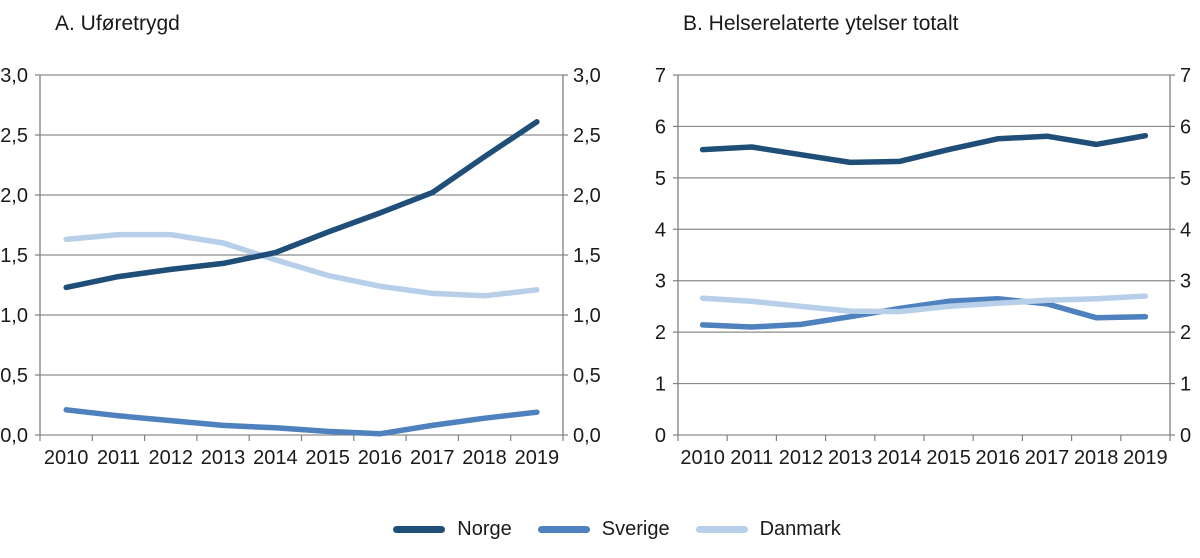  What do you see at coordinates (452, 529) in the screenshot?
I see `legend-item-norge: Norge` at bounding box center [452, 529].